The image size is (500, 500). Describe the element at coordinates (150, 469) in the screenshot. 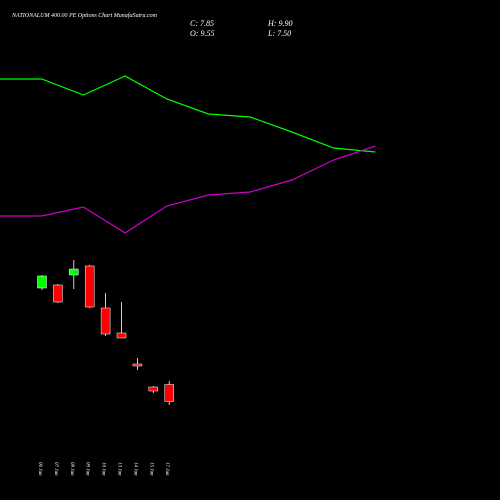

I see `x-tick-label: 15 Jun` at that location.